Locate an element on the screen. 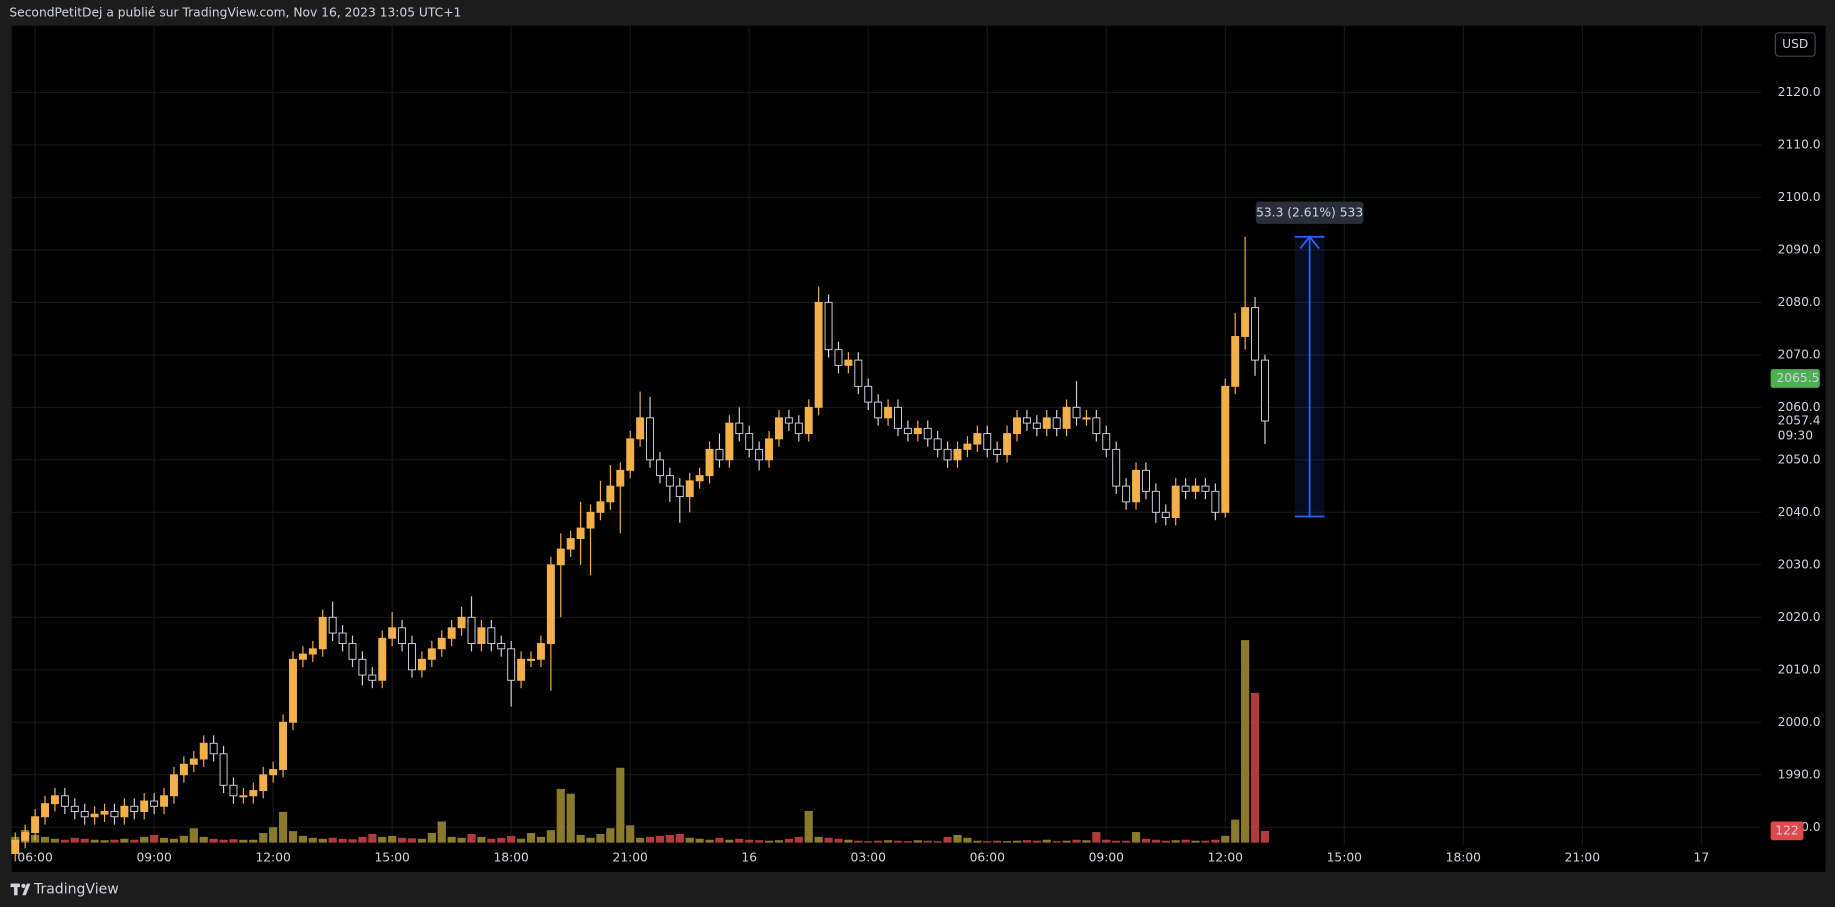 The width and height of the screenshot is (1835, 907). currency-button is located at coordinates (1795, 44).